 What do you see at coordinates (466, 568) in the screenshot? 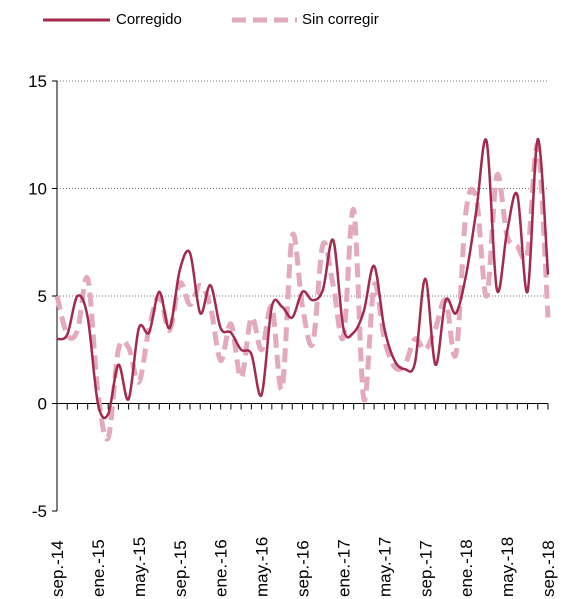
I see `x-tick-label: ene.-18` at bounding box center [466, 568].